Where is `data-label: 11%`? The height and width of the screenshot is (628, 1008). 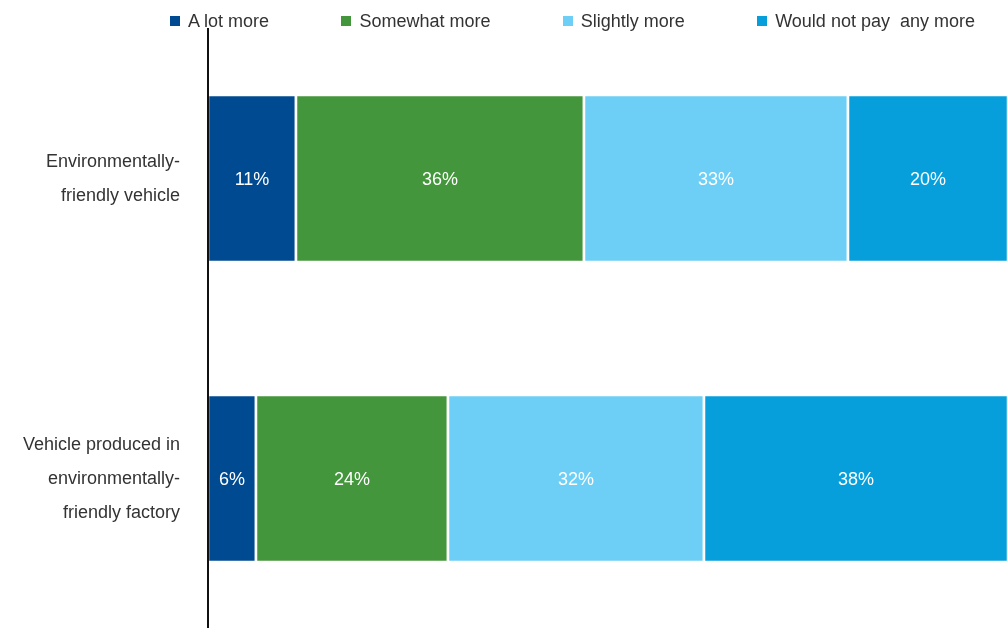 data-label: 11% is located at coordinates (252, 178).